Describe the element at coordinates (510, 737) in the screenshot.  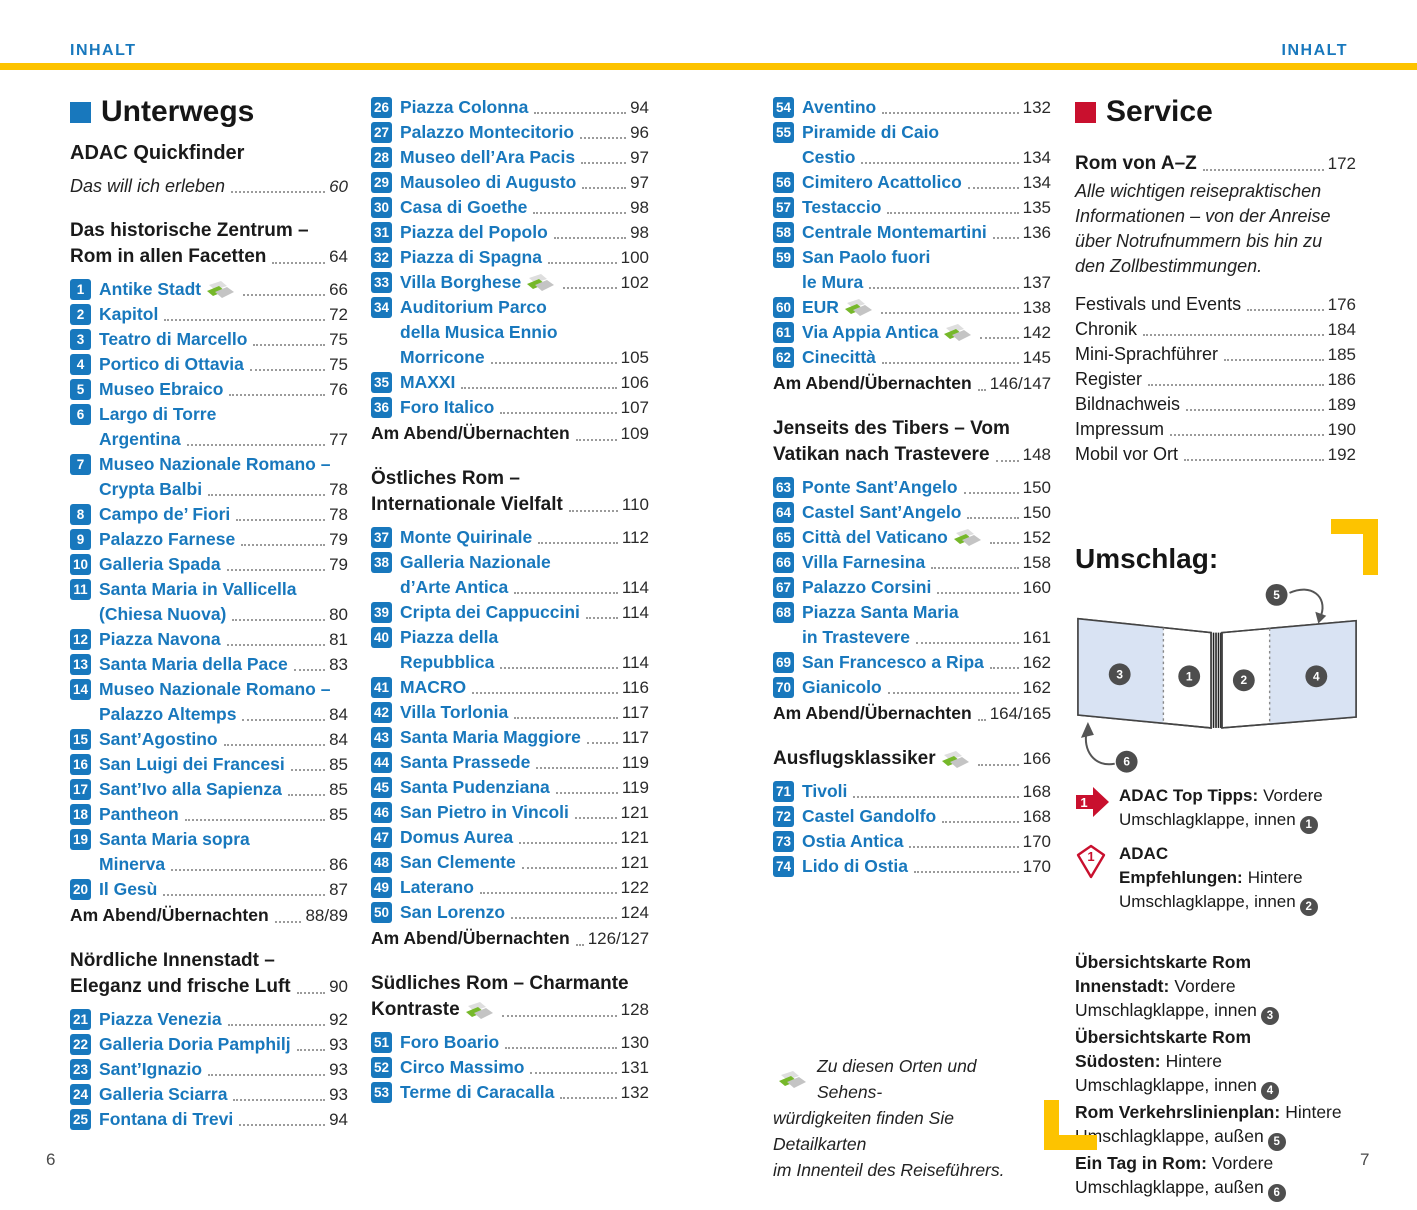
I see `toc-item-line: 43 Santa Maria Maggiore 117` at that location.